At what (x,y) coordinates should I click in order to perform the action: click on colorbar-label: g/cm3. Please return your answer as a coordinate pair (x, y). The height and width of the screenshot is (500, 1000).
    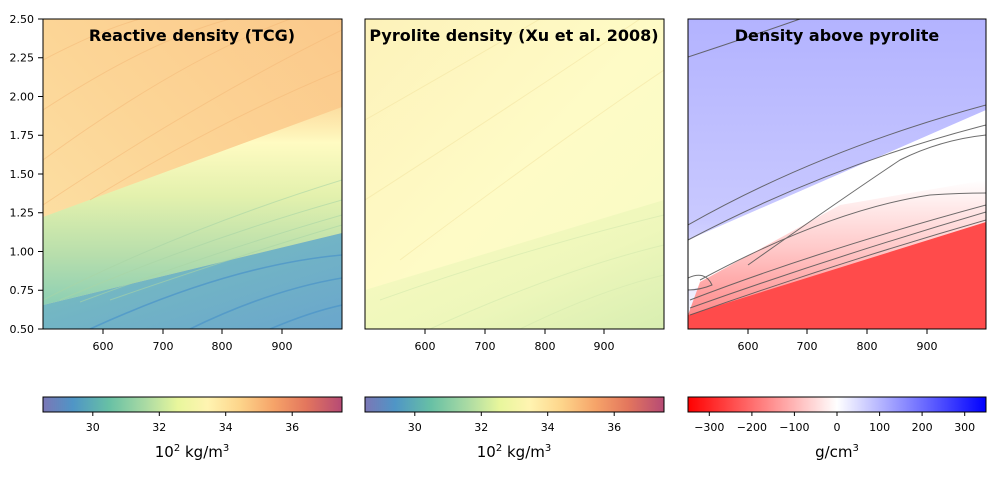
    Looking at the image, I should click on (837, 452).